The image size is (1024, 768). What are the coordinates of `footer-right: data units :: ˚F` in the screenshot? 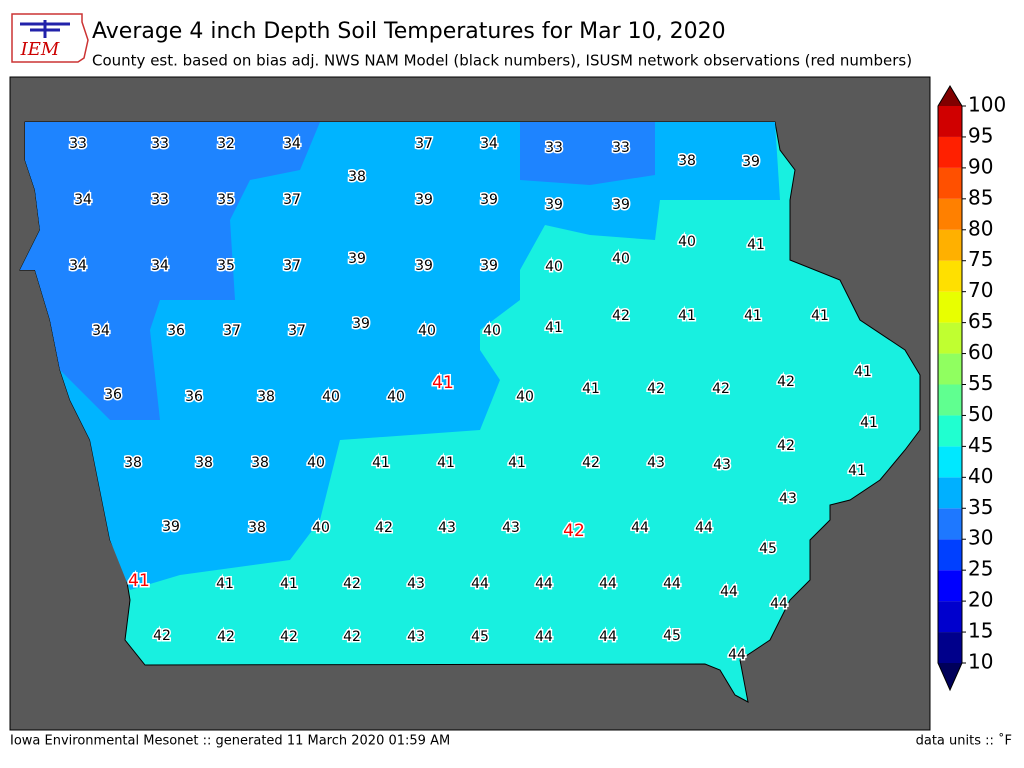 It's located at (964, 741).